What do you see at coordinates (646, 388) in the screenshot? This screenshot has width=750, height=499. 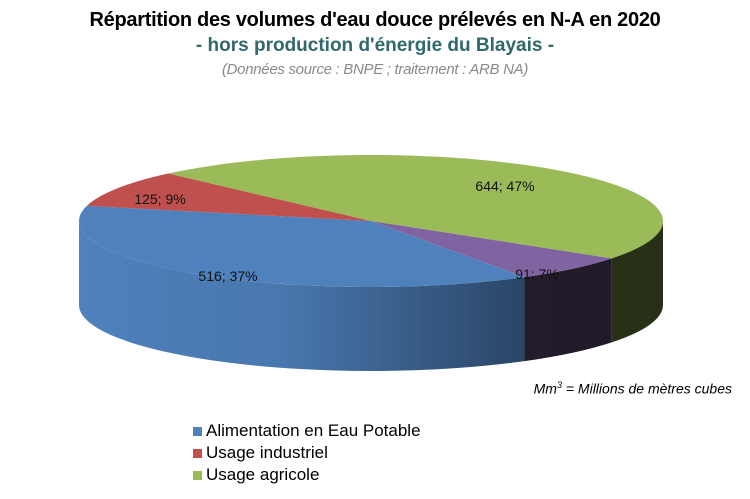 I see `unit-note-text: = Millions de mètres cubes` at bounding box center [646, 388].